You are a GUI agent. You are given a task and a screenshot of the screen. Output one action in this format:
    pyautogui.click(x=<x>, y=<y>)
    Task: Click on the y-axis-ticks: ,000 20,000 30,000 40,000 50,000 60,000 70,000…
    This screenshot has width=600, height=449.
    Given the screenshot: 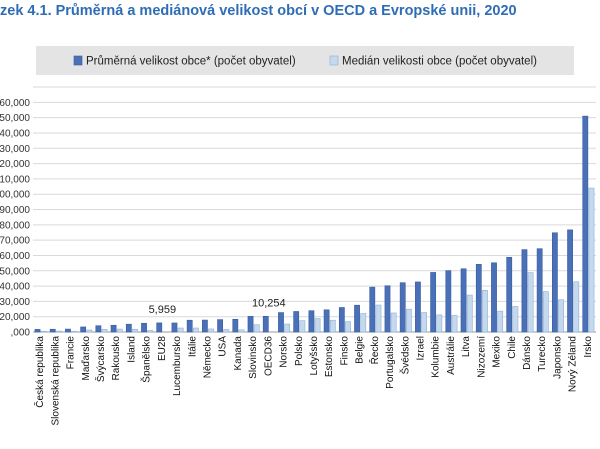 What is the action you would take?
    pyautogui.click(x=15, y=218)
    